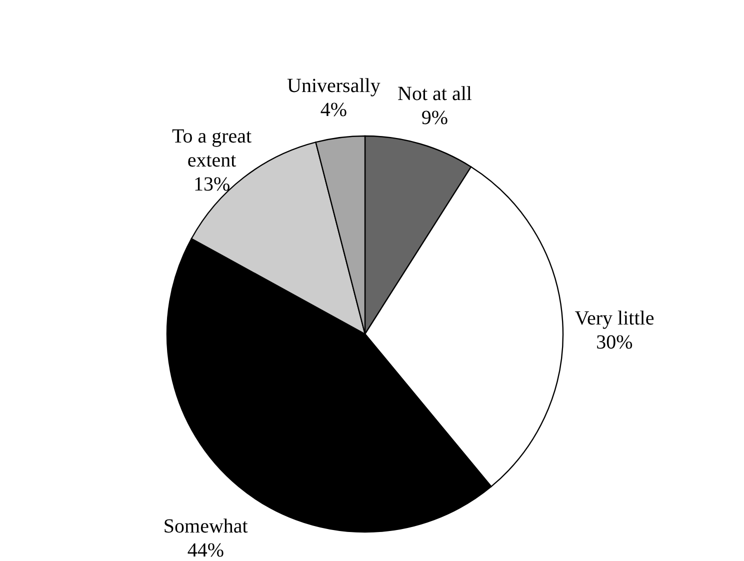 This screenshot has height=561, width=744. Describe the element at coordinates (211, 184) in the screenshot. I see `data-label: 13%` at that location.